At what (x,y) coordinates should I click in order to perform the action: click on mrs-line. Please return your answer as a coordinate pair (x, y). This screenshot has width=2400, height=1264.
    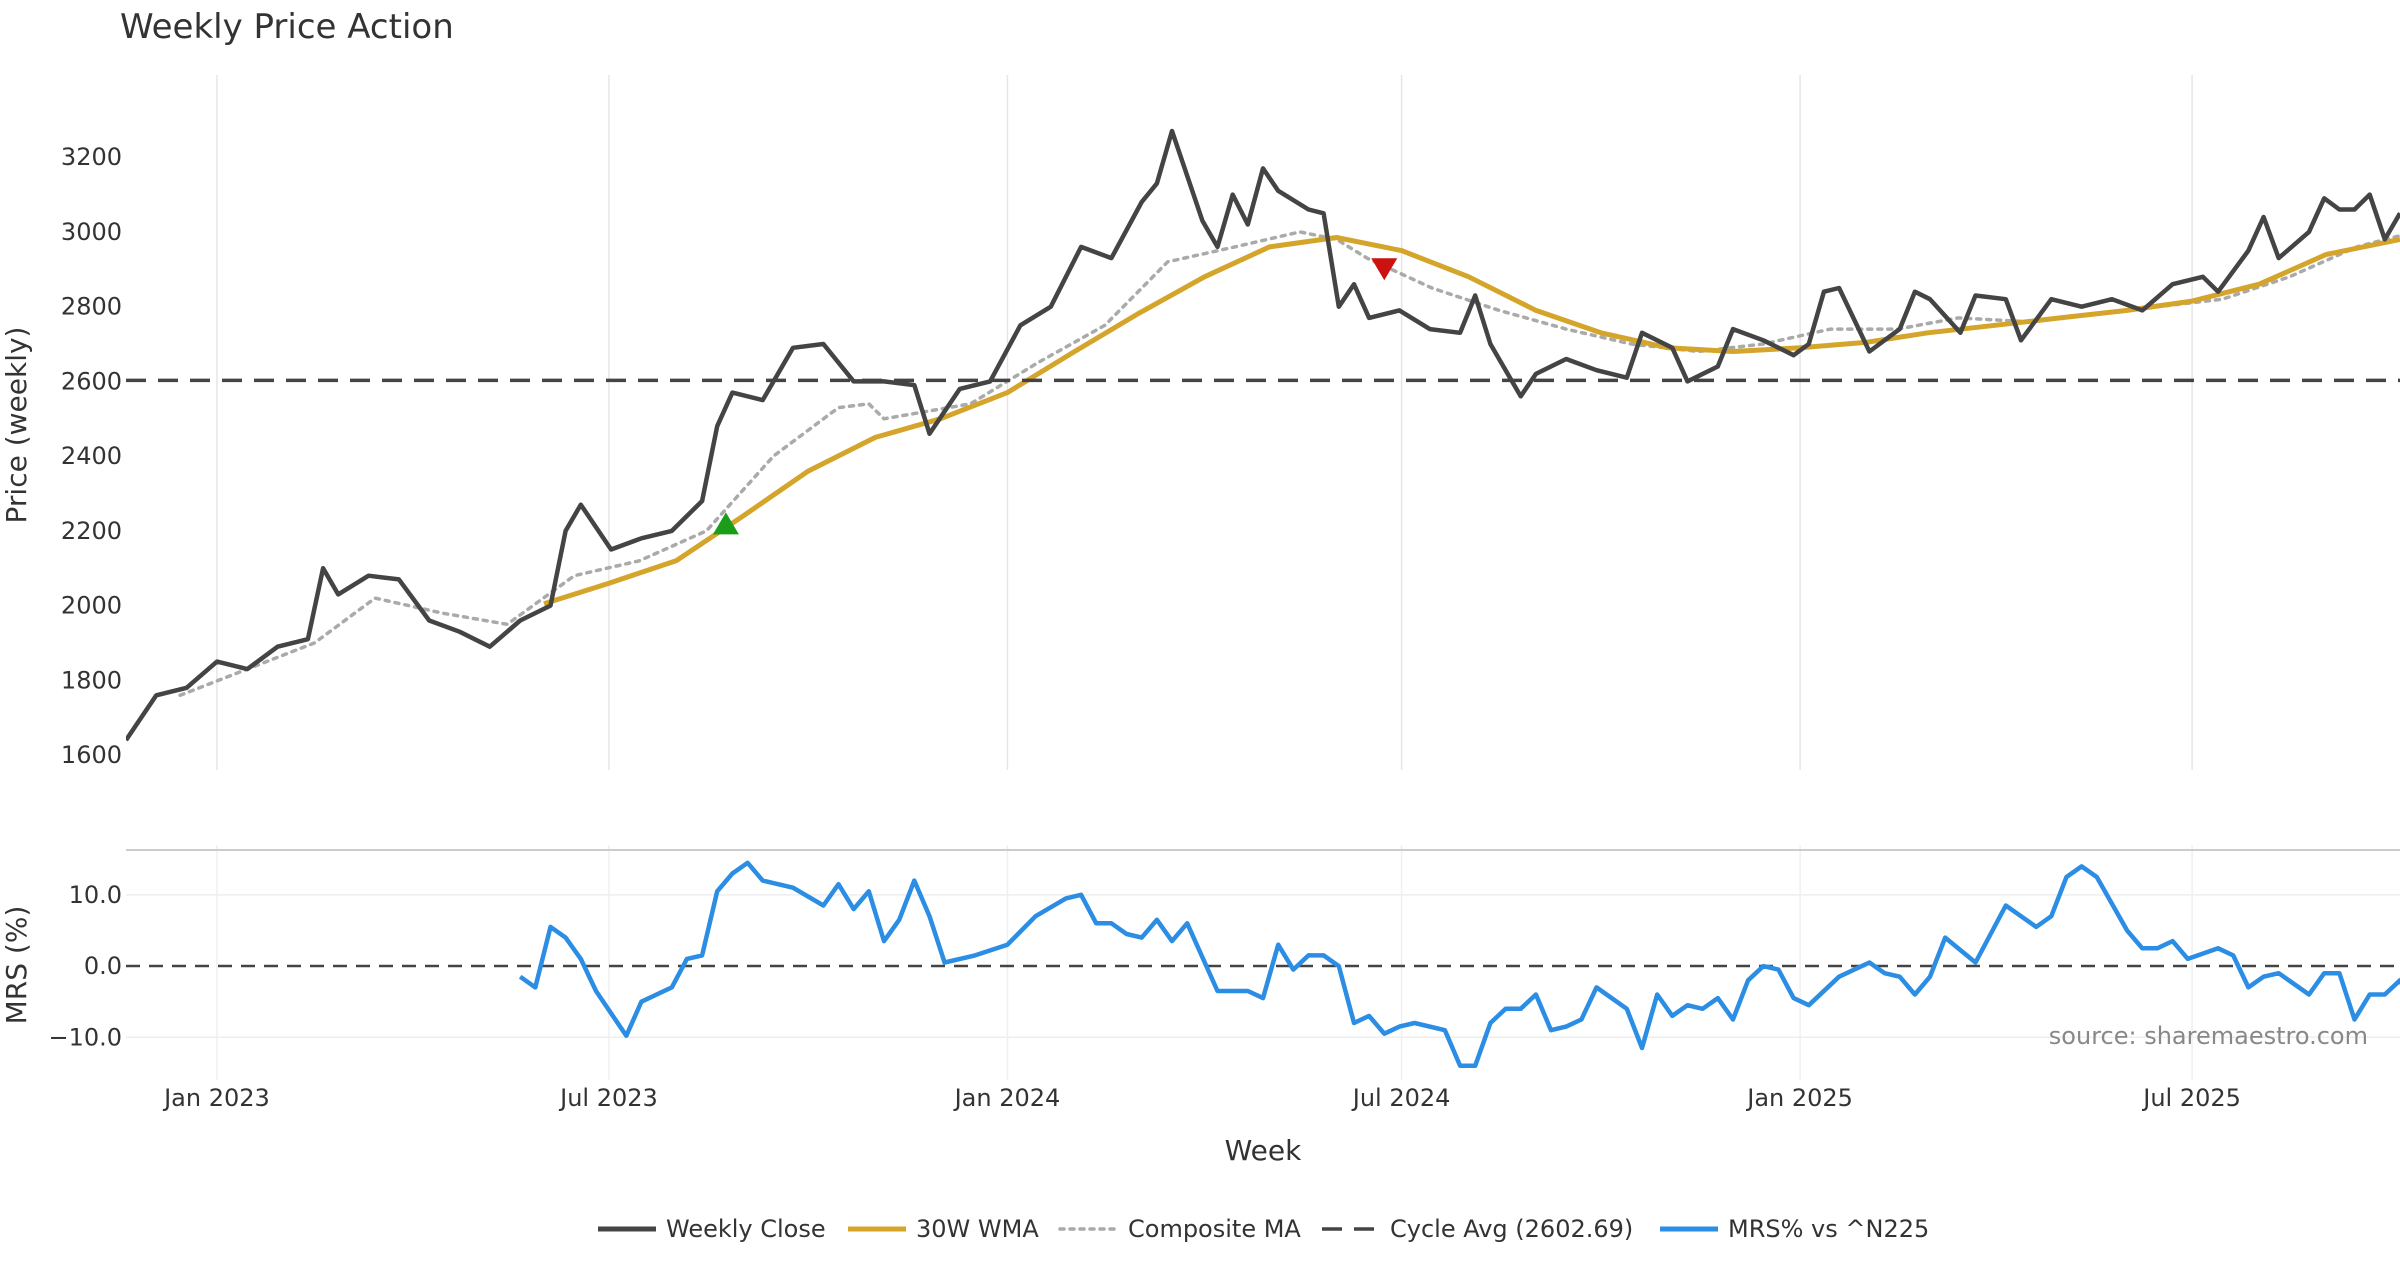
    Looking at the image, I should click on (1459, 964).